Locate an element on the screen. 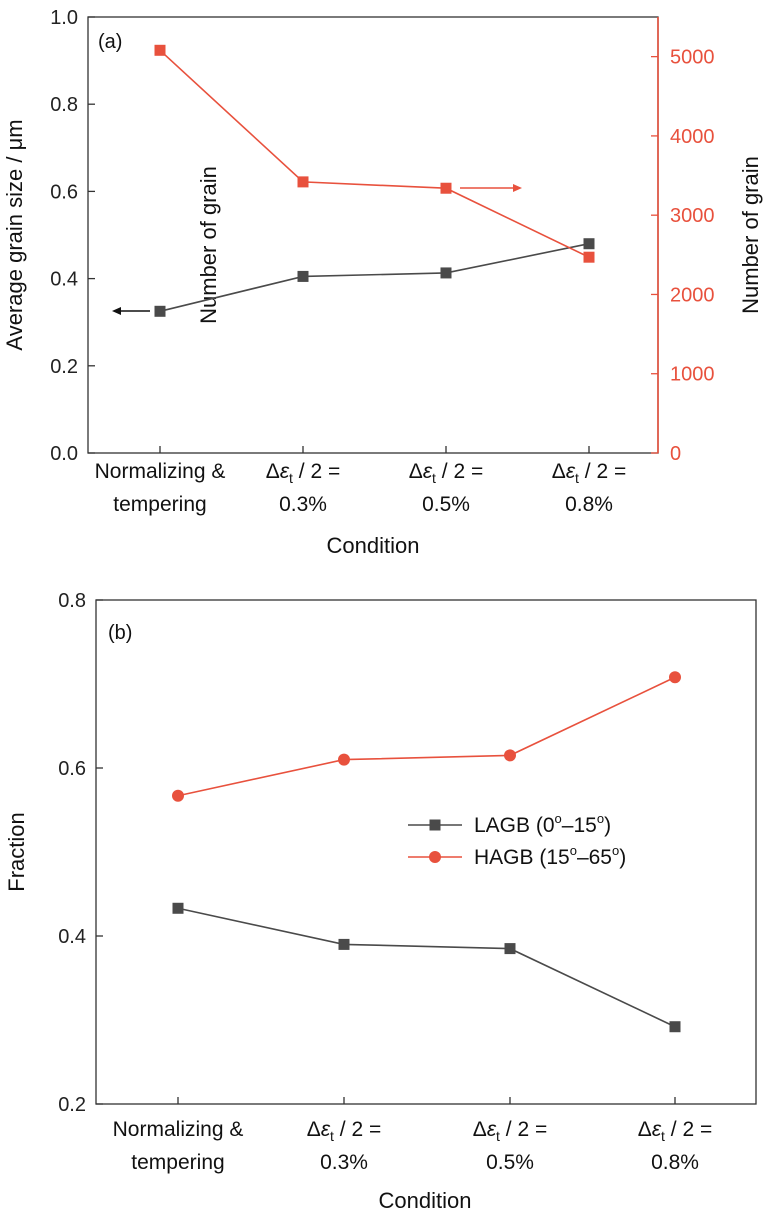  y-axis-title-b: Fraction is located at coordinates (16, 851).